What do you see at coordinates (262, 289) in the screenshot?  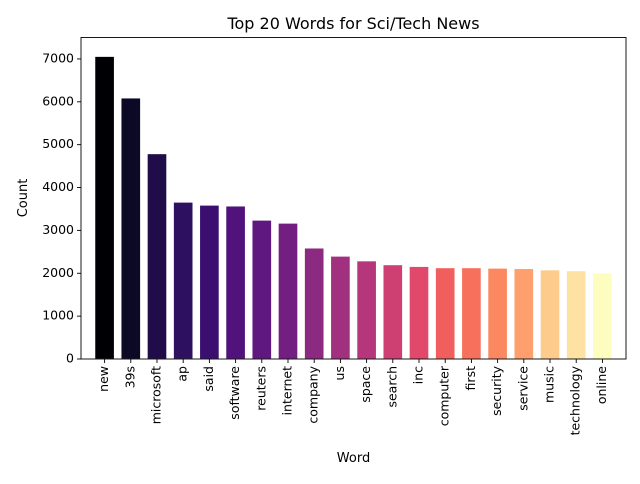 I see `bar-reuters` at bounding box center [262, 289].